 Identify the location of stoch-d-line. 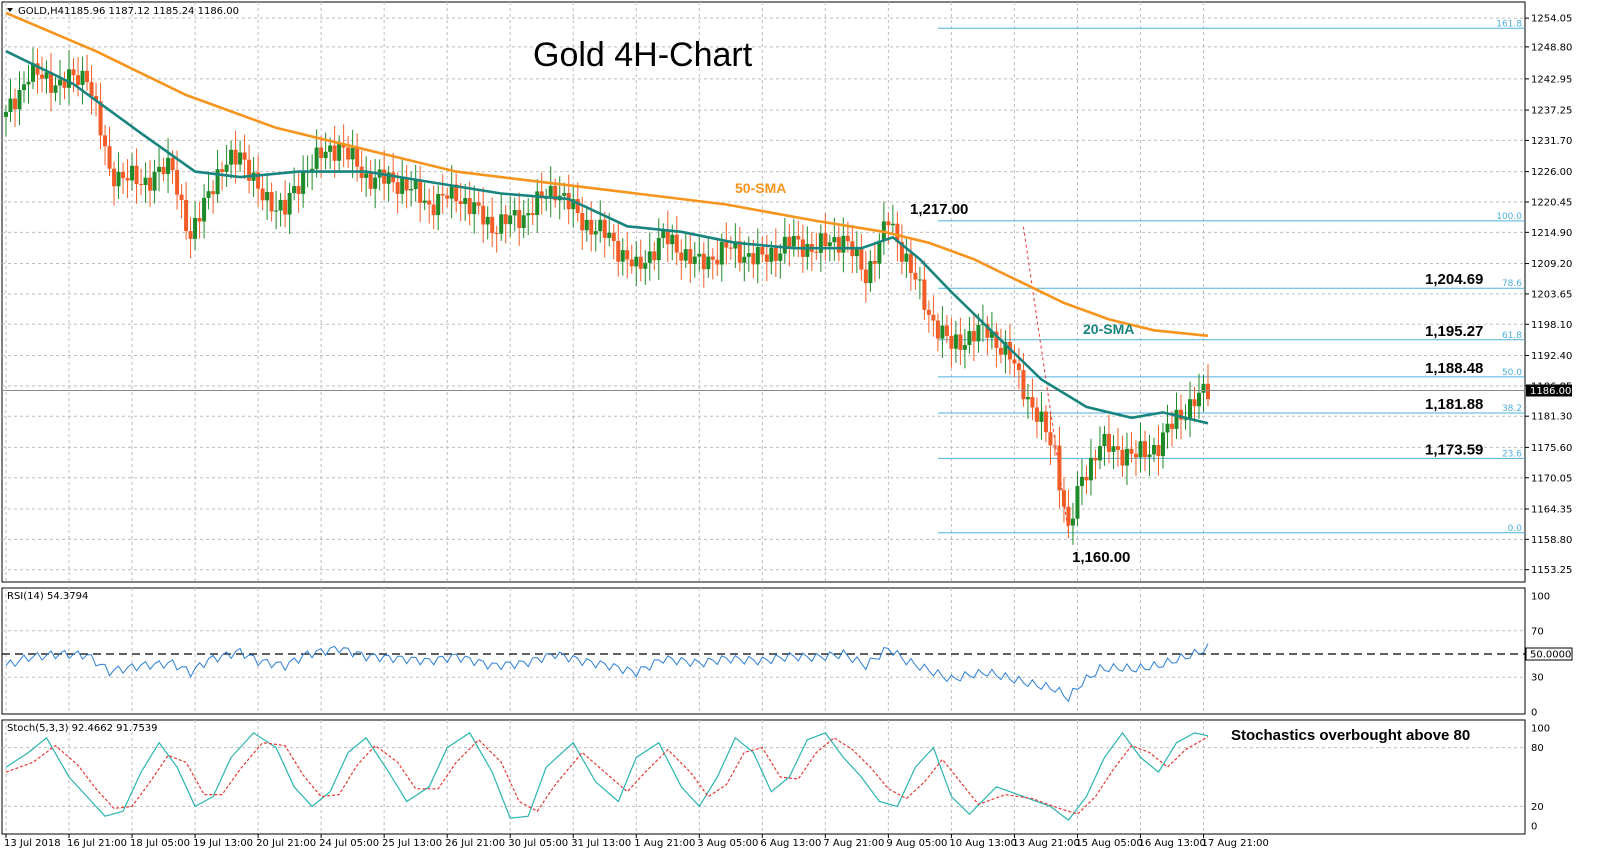
(607, 775).